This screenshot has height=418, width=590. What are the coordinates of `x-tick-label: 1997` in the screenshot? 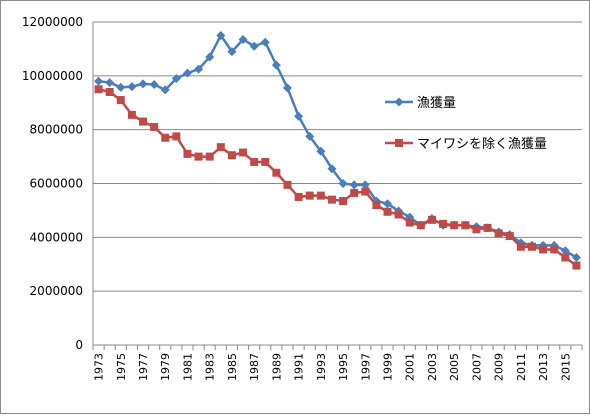 It's located at (365, 367).